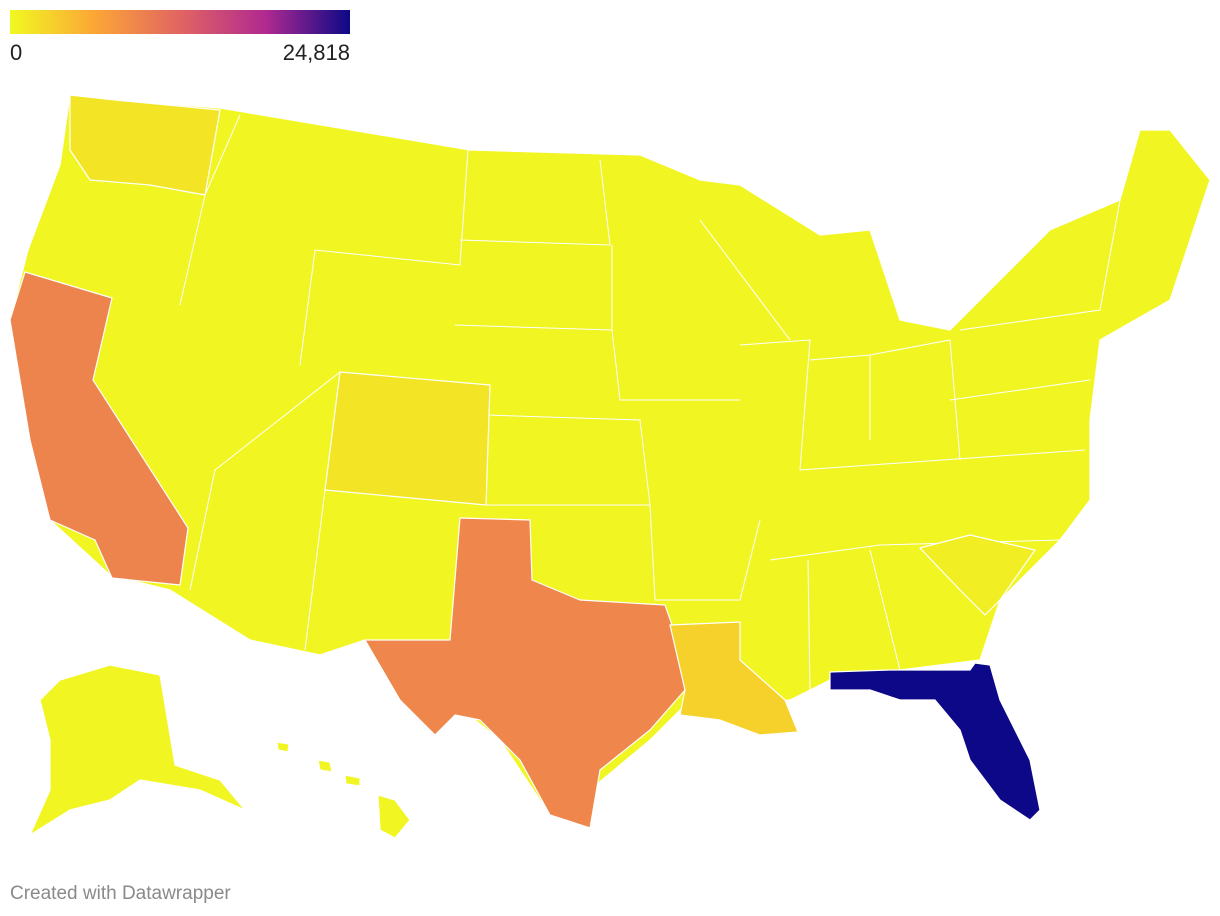 The image size is (1220, 916). Describe the element at coordinates (316, 52) in the screenshot. I see `legend-max: 24,818` at that location.